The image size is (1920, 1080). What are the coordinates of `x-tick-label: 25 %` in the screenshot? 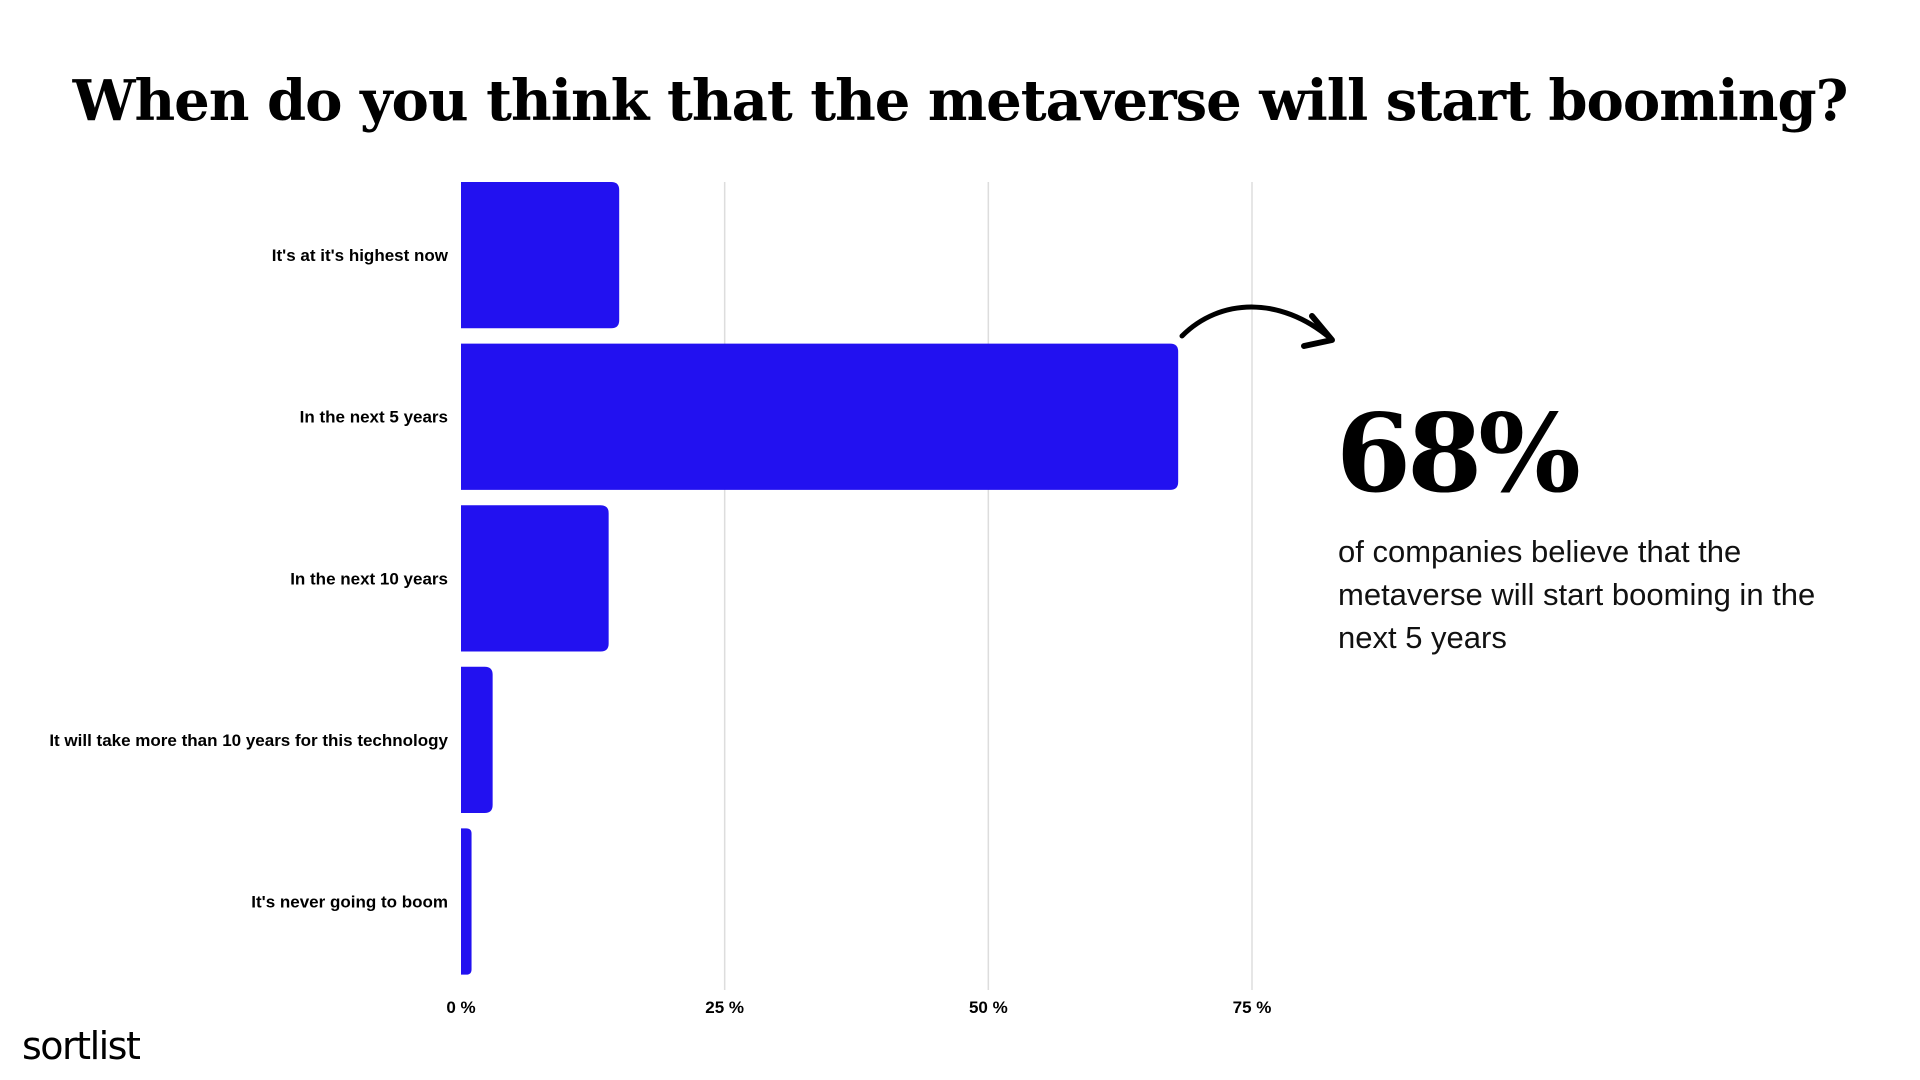 It's located at (724, 1007).